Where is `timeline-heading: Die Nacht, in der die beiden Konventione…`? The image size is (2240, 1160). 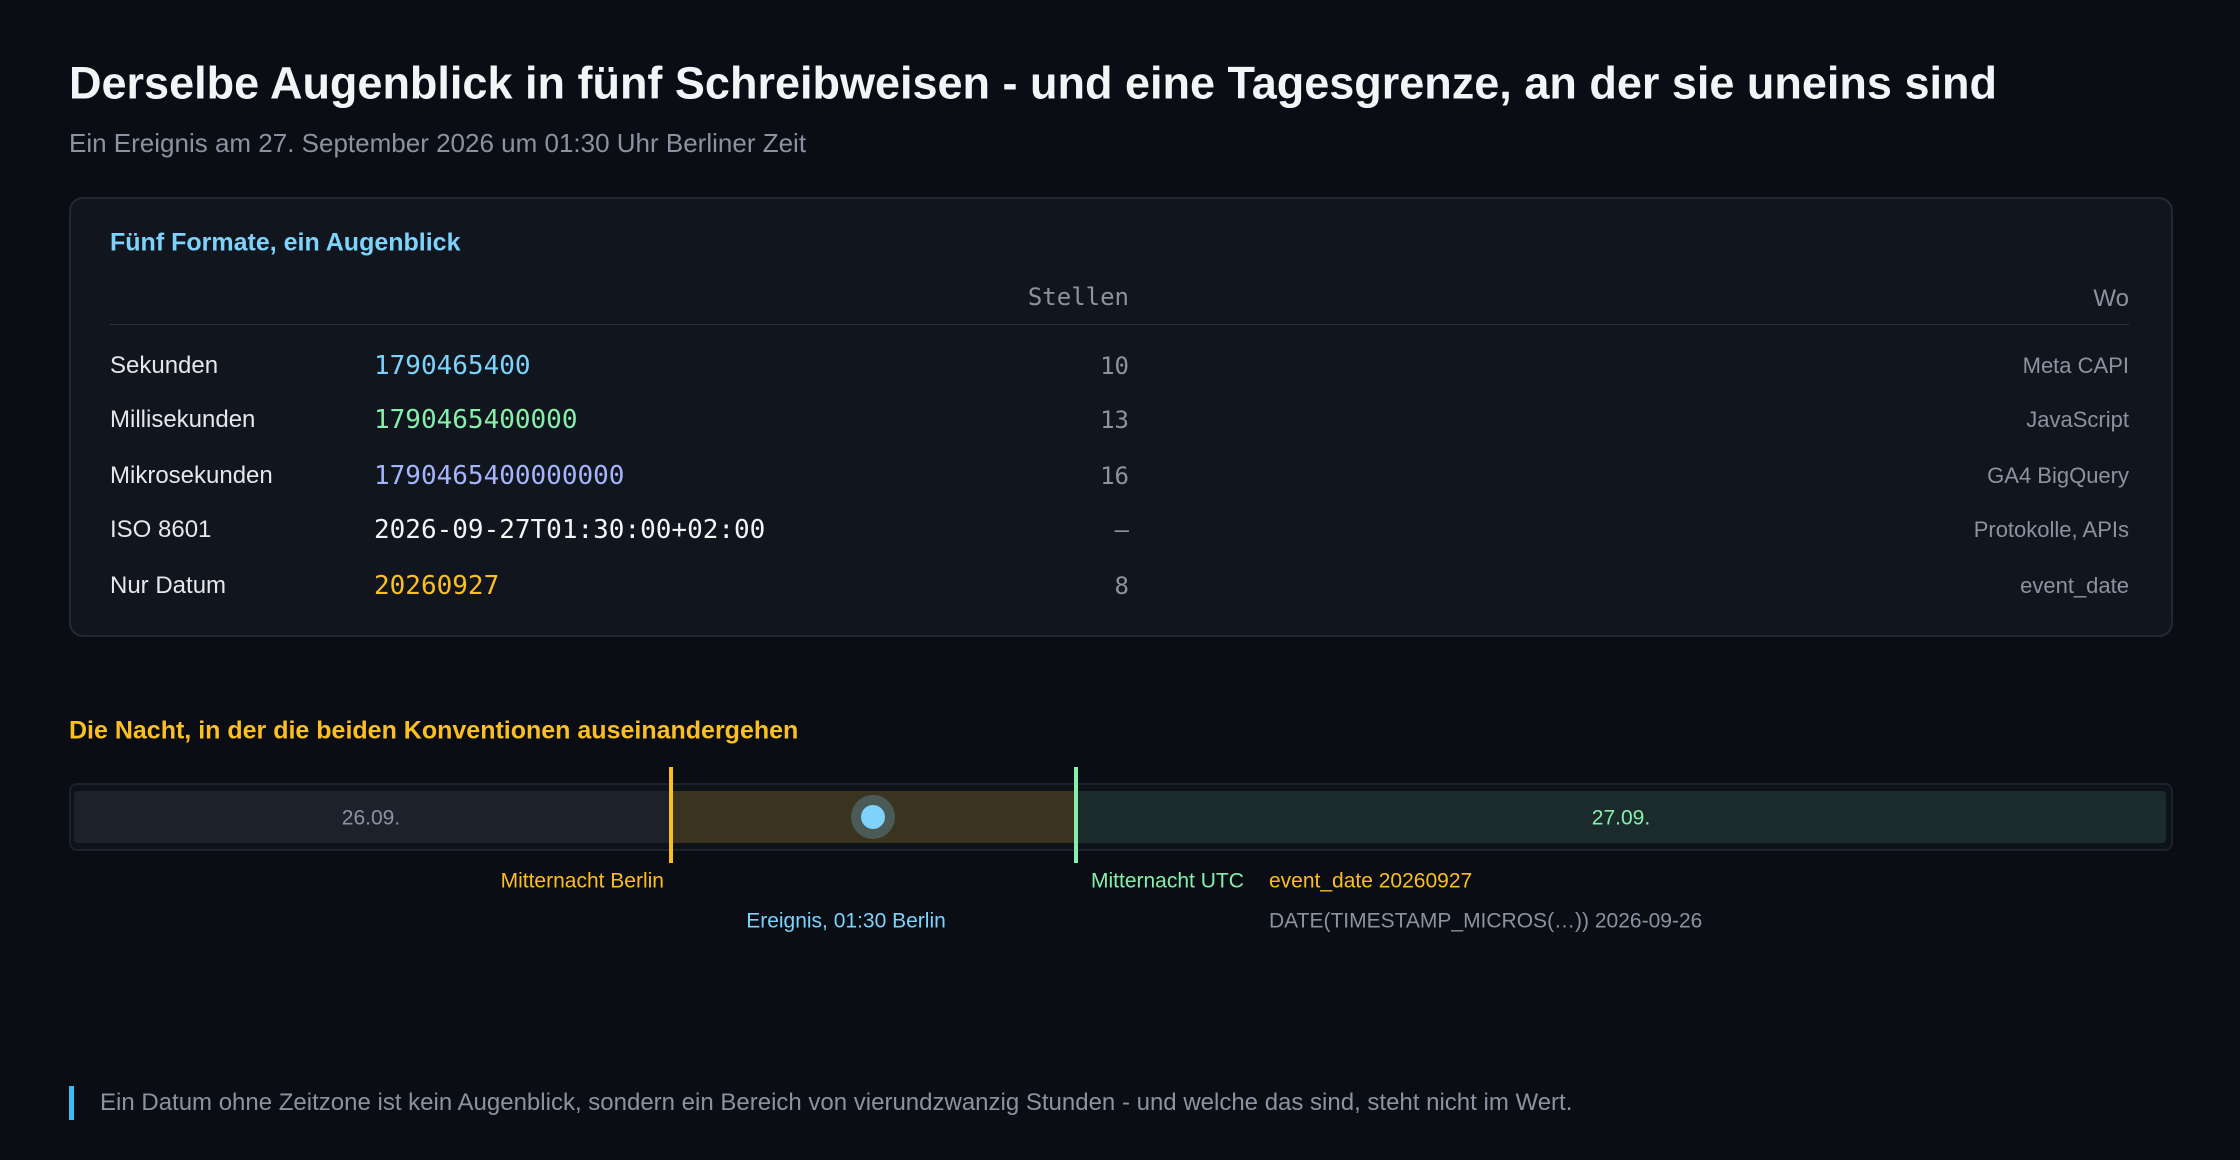 timeline-heading: Die Nacht, in der die beiden Konventione… is located at coordinates (434, 730).